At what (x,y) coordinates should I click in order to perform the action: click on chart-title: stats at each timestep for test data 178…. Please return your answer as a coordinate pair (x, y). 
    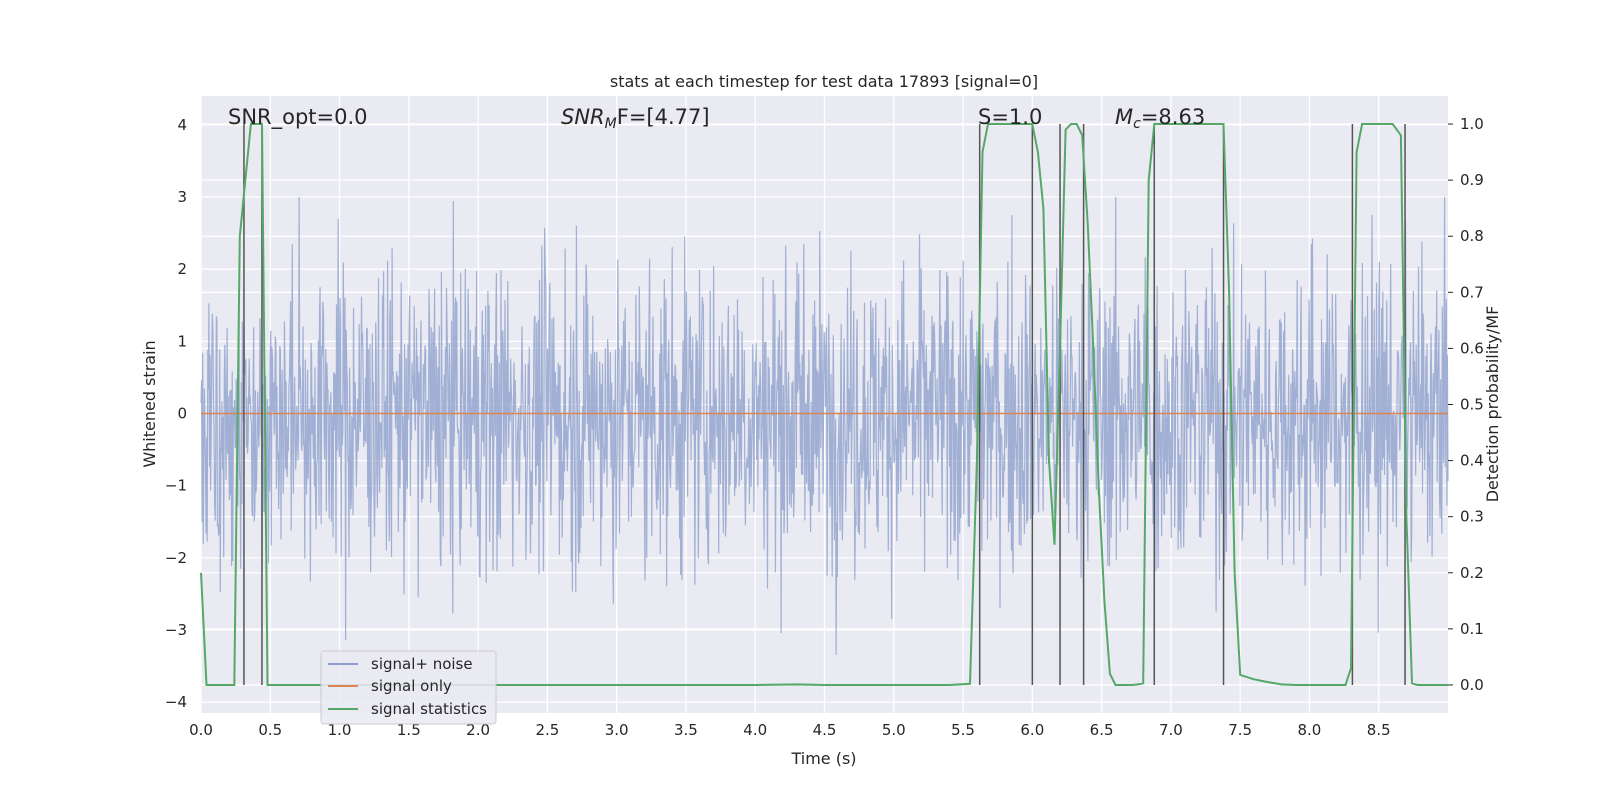
    Looking at the image, I should click on (824, 81).